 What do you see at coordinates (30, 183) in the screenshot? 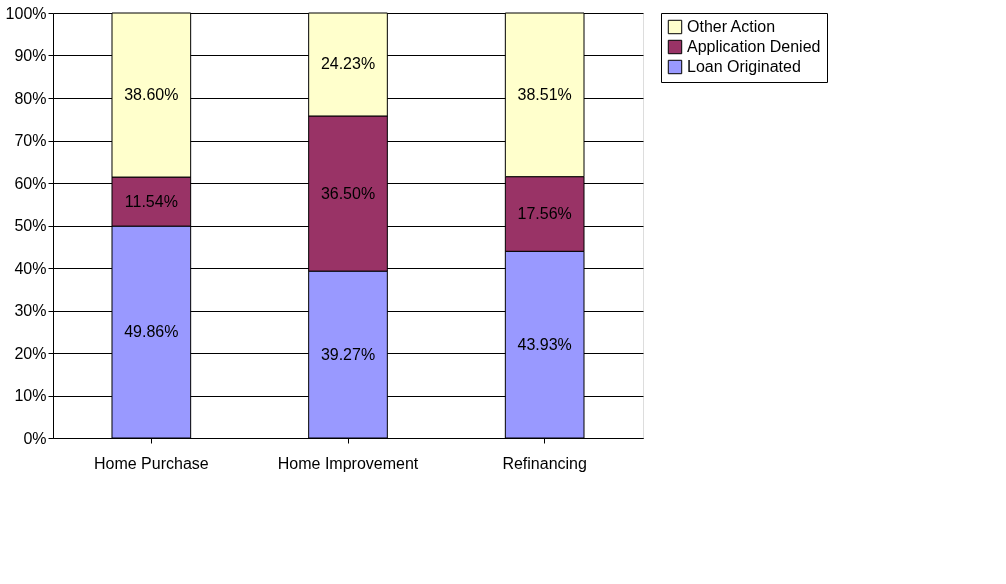
I see `y-tick-label: 60%` at bounding box center [30, 183].